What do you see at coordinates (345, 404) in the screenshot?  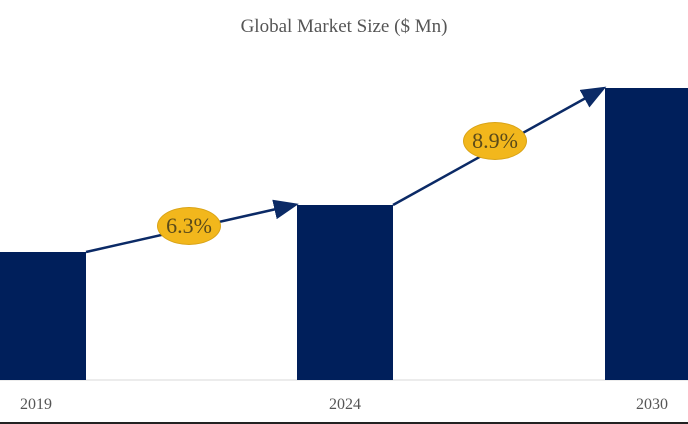 I see `x-tick-2024: 2024` at bounding box center [345, 404].